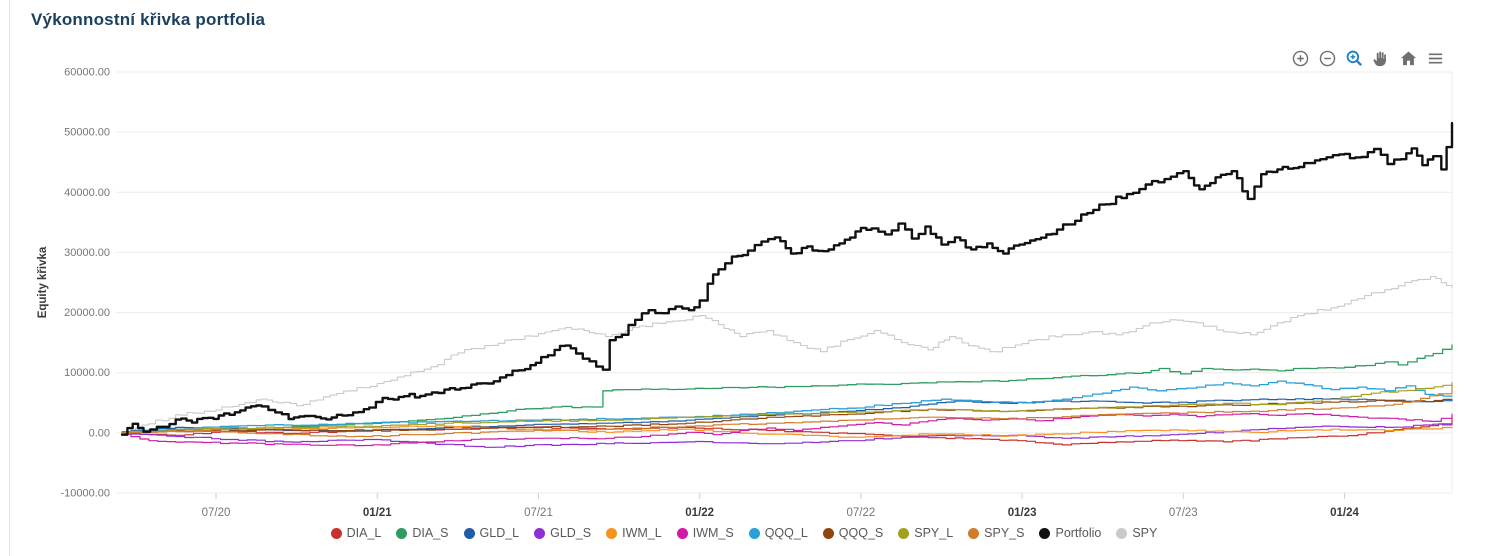 This screenshot has width=1488, height=556. What do you see at coordinates (430, 533) in the screenshot?
I see `legend-label: DIA_S` at bounding box center [430, 533].